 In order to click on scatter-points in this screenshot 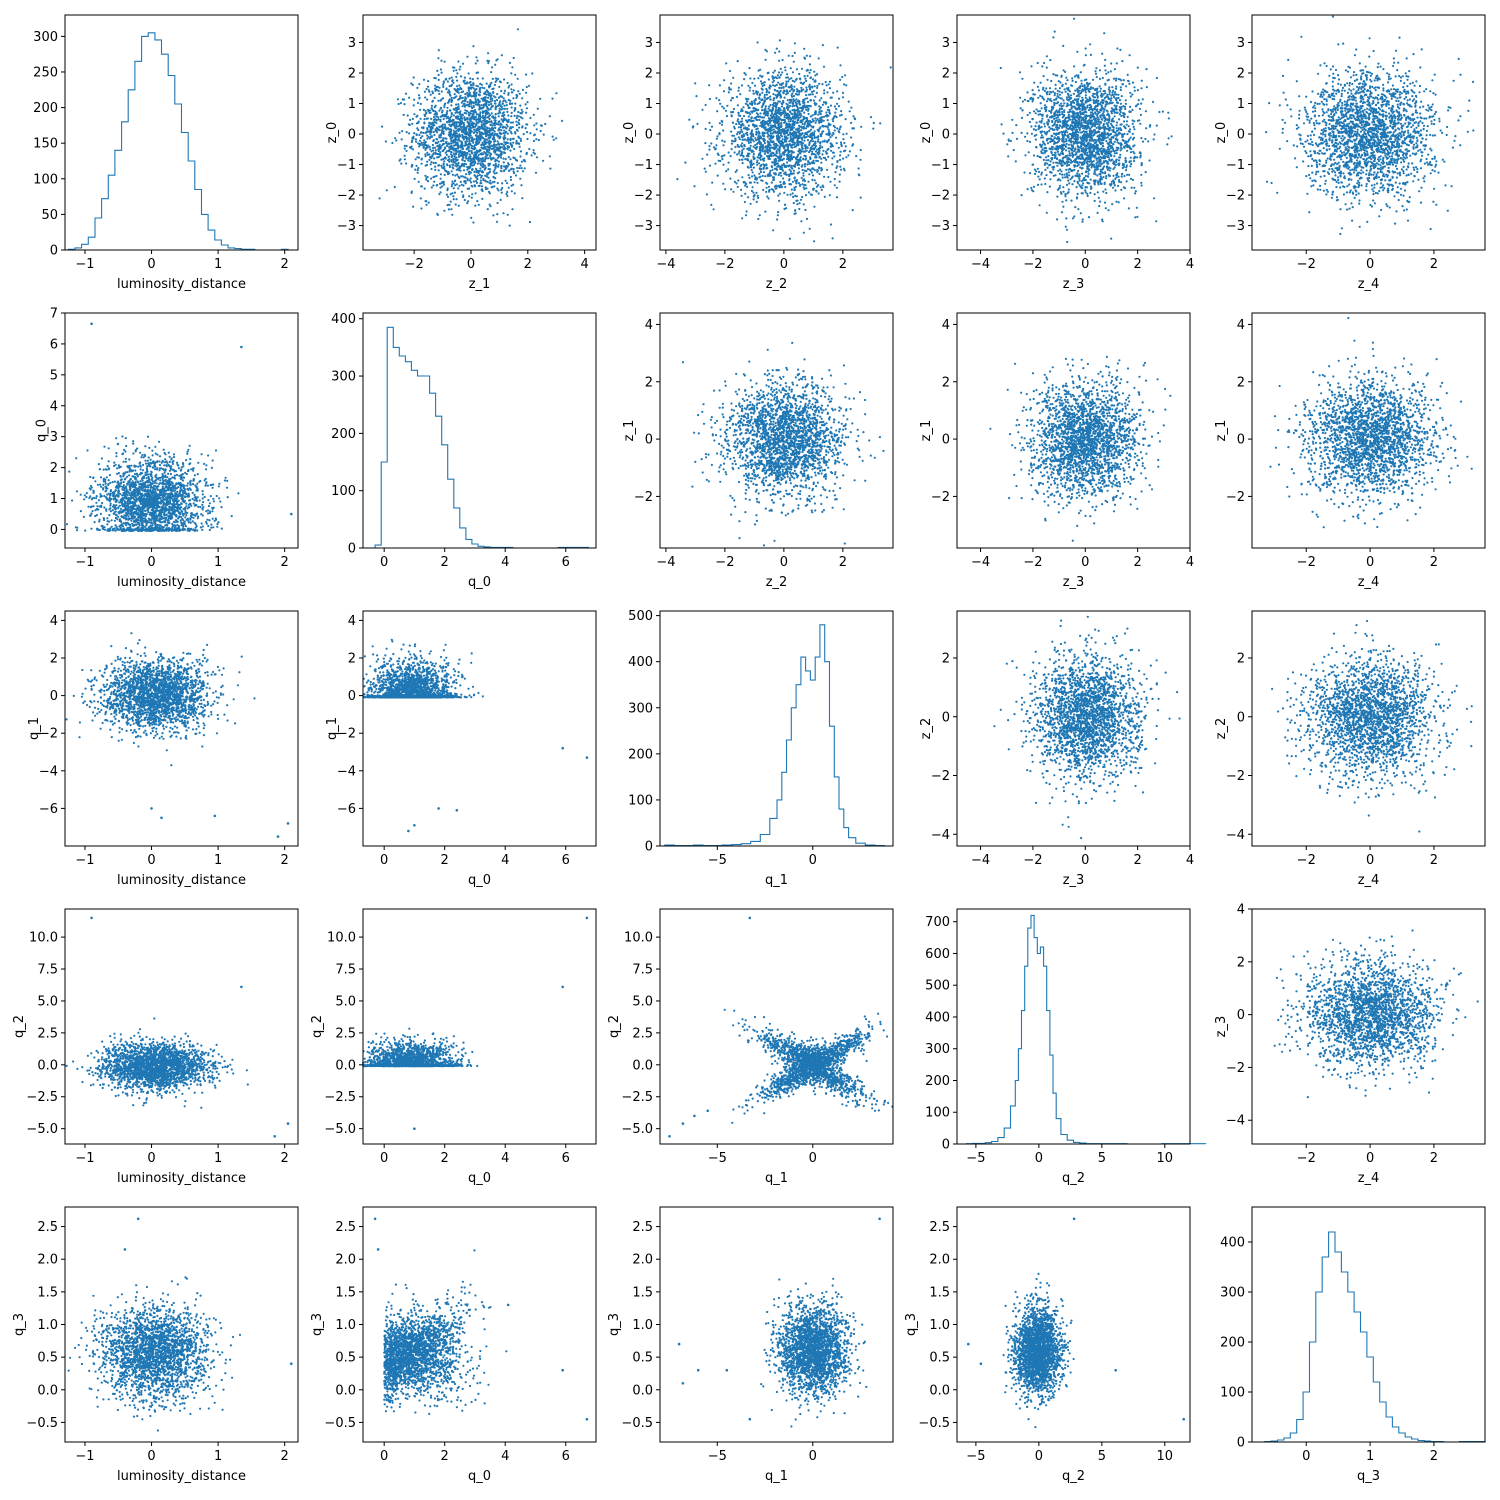, I will do `click(471, 127)`.